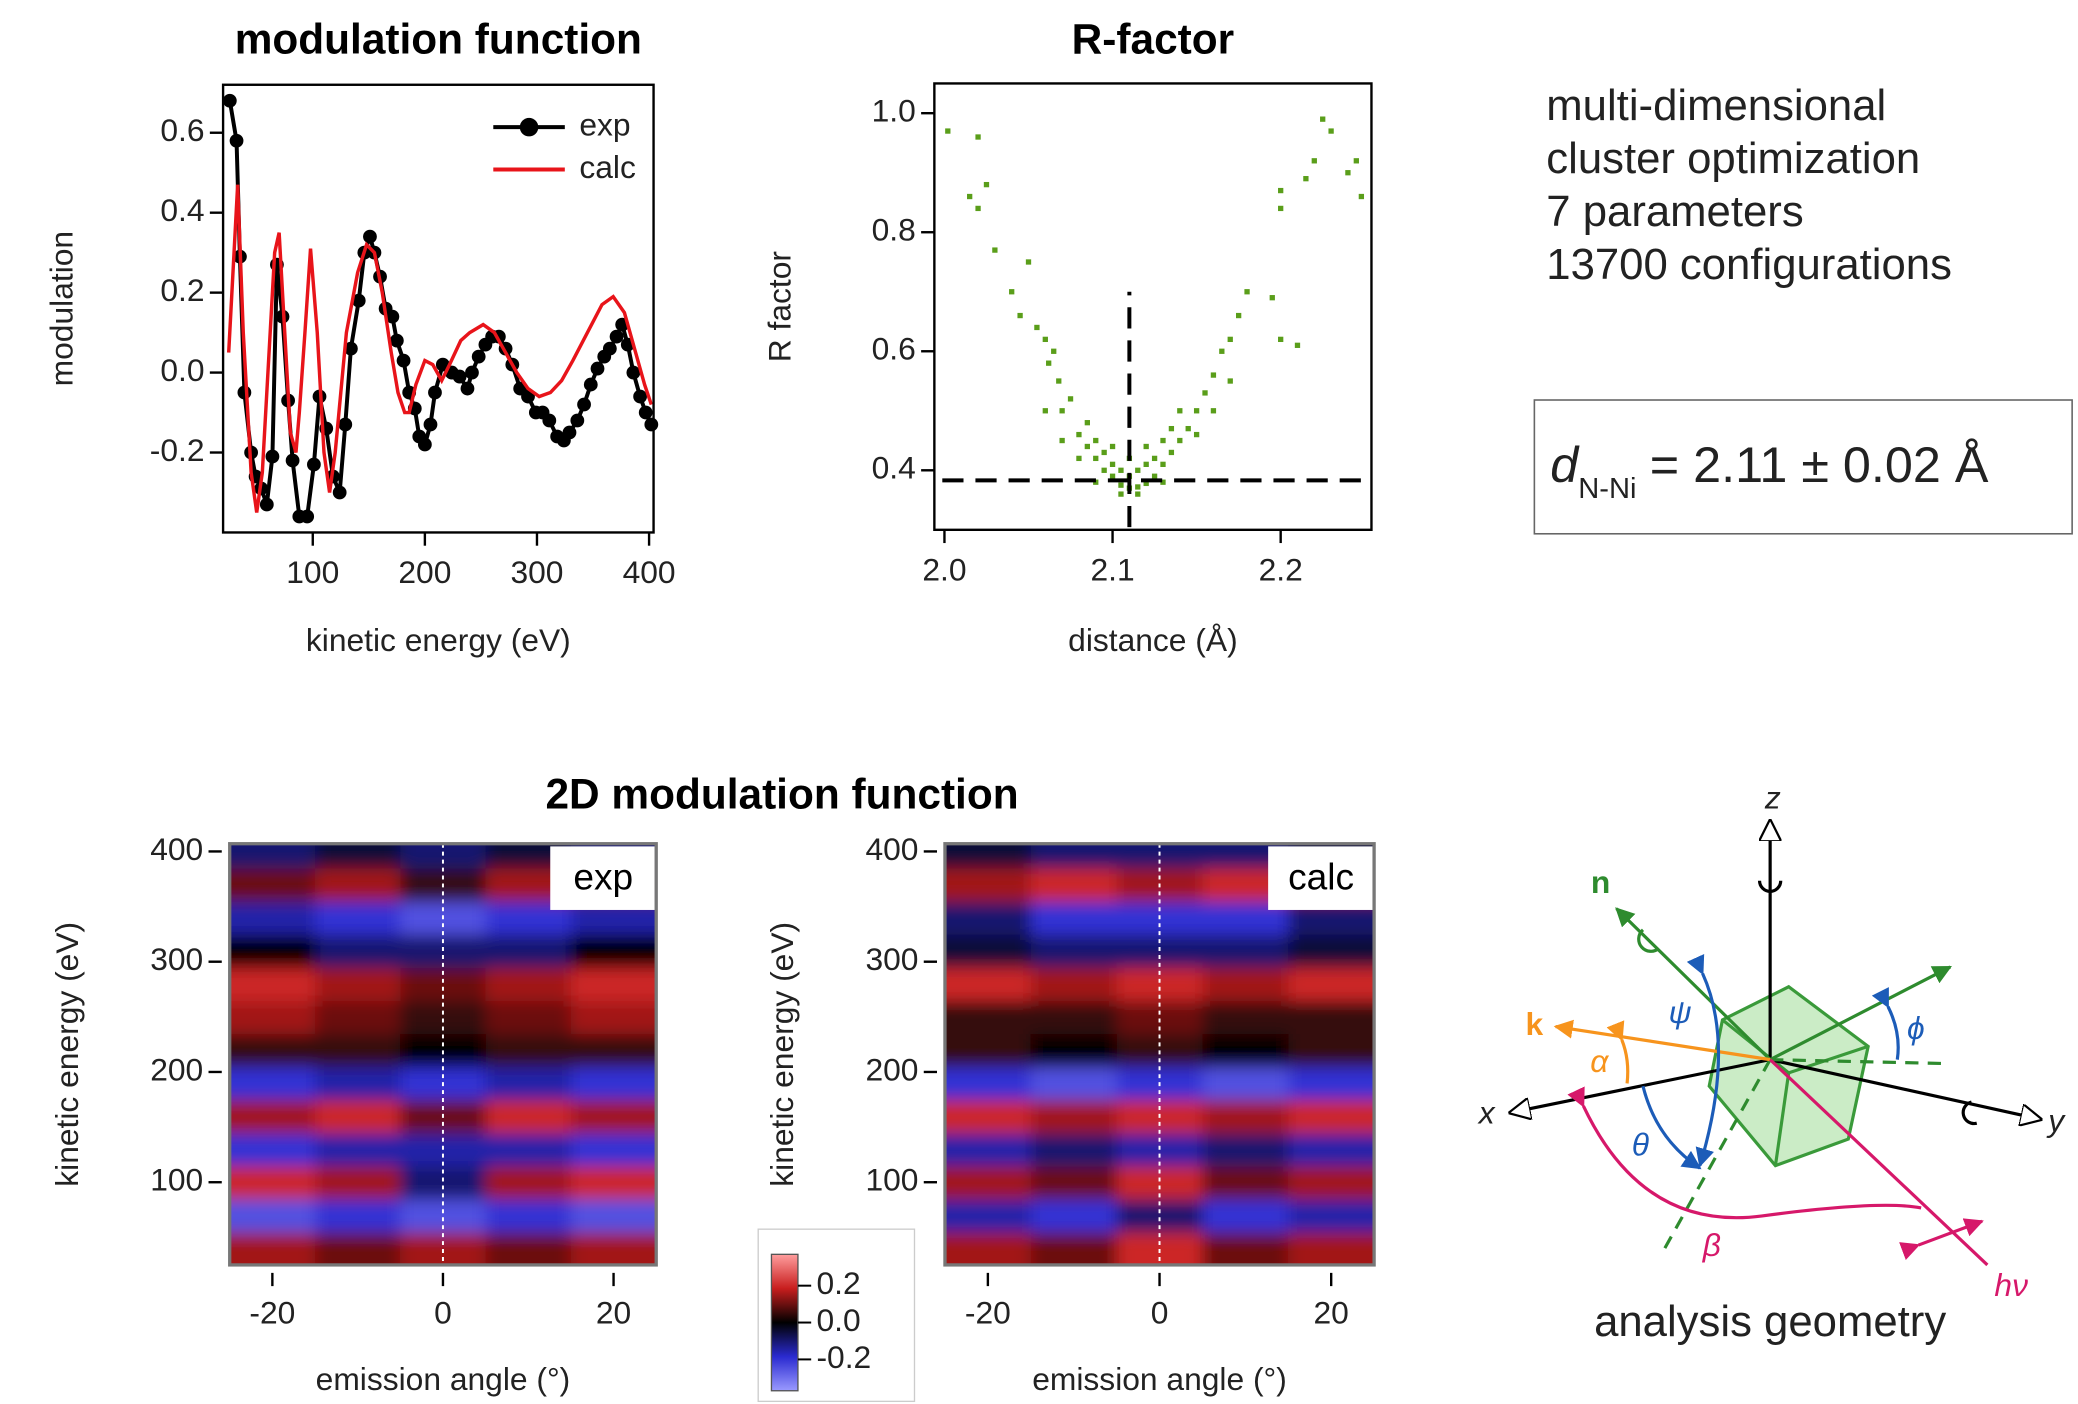  What do you see at coordinates (1885, 1023) in the screenshot?
I see `phi-arc` at bounding box center [1885, 1023].